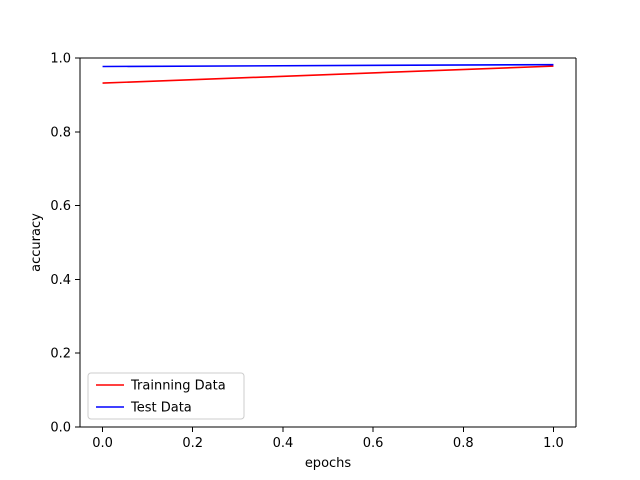  What do you see at coordinates (328, 65) in the screenshot?
I see `series-line-test-data` at bounding box center [328, 65].